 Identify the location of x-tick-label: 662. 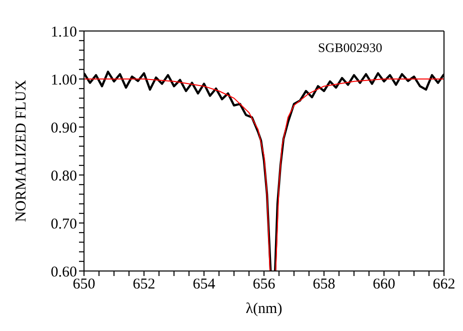
(444, 284).